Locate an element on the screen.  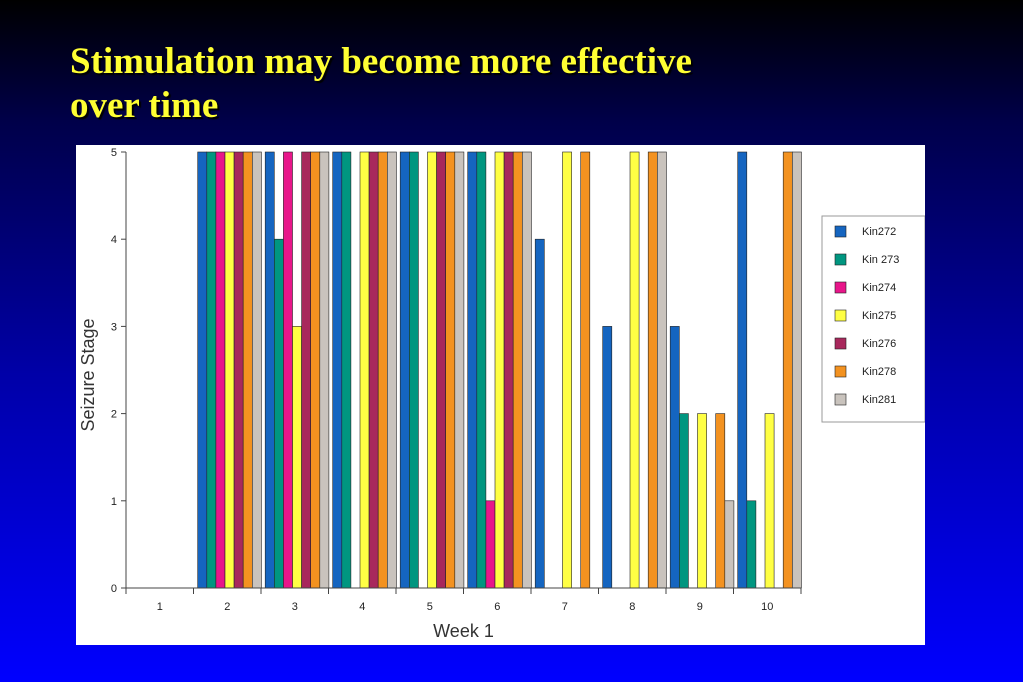
x-tick-label-5: 5 is located at coordinates (430, 607).